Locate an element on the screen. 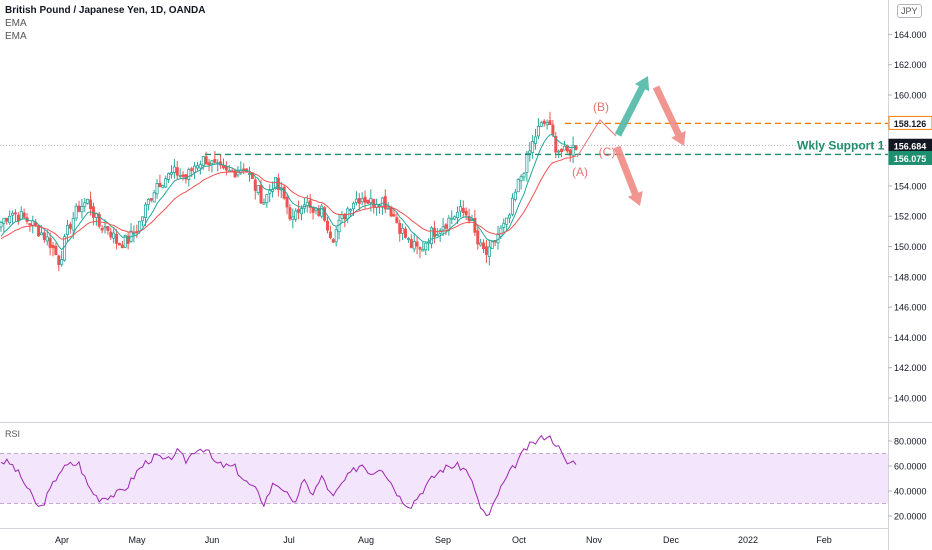 The height and width of the screenshot is (550, 932). time-tick-label: May is located at coordinates (137, 540).